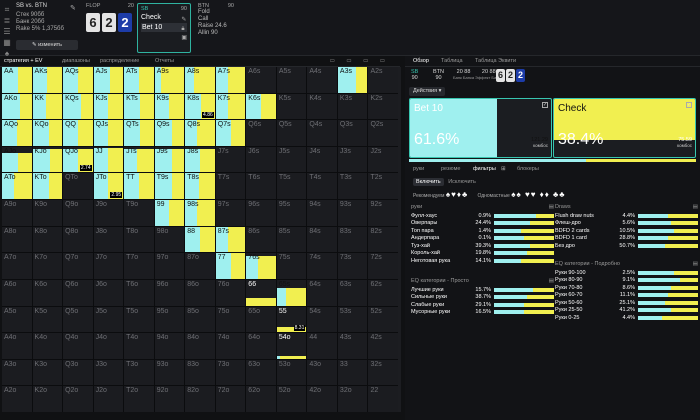  Describe the element at coordinates (204, 12) in the screenshot. I see `btn-action: Fold` at that location.